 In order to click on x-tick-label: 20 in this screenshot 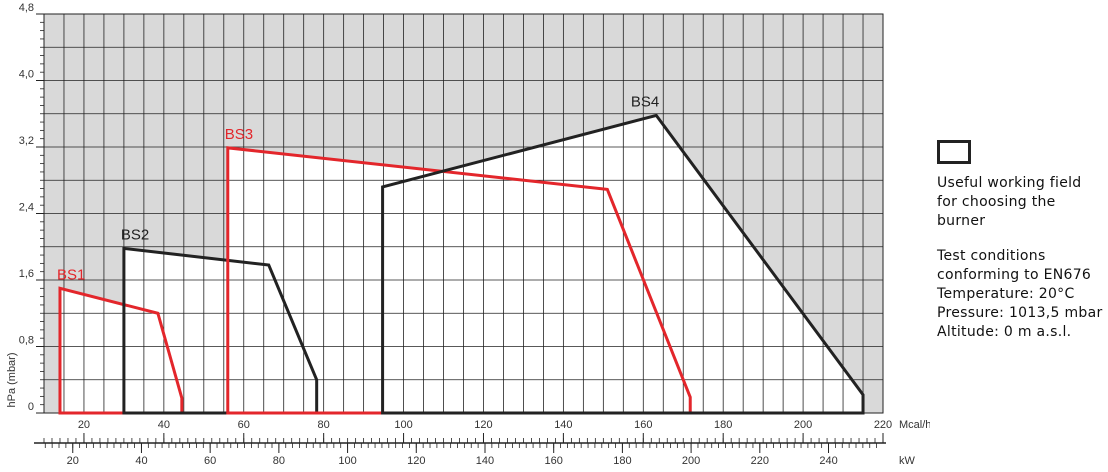, I will do `click(84, 425)`.